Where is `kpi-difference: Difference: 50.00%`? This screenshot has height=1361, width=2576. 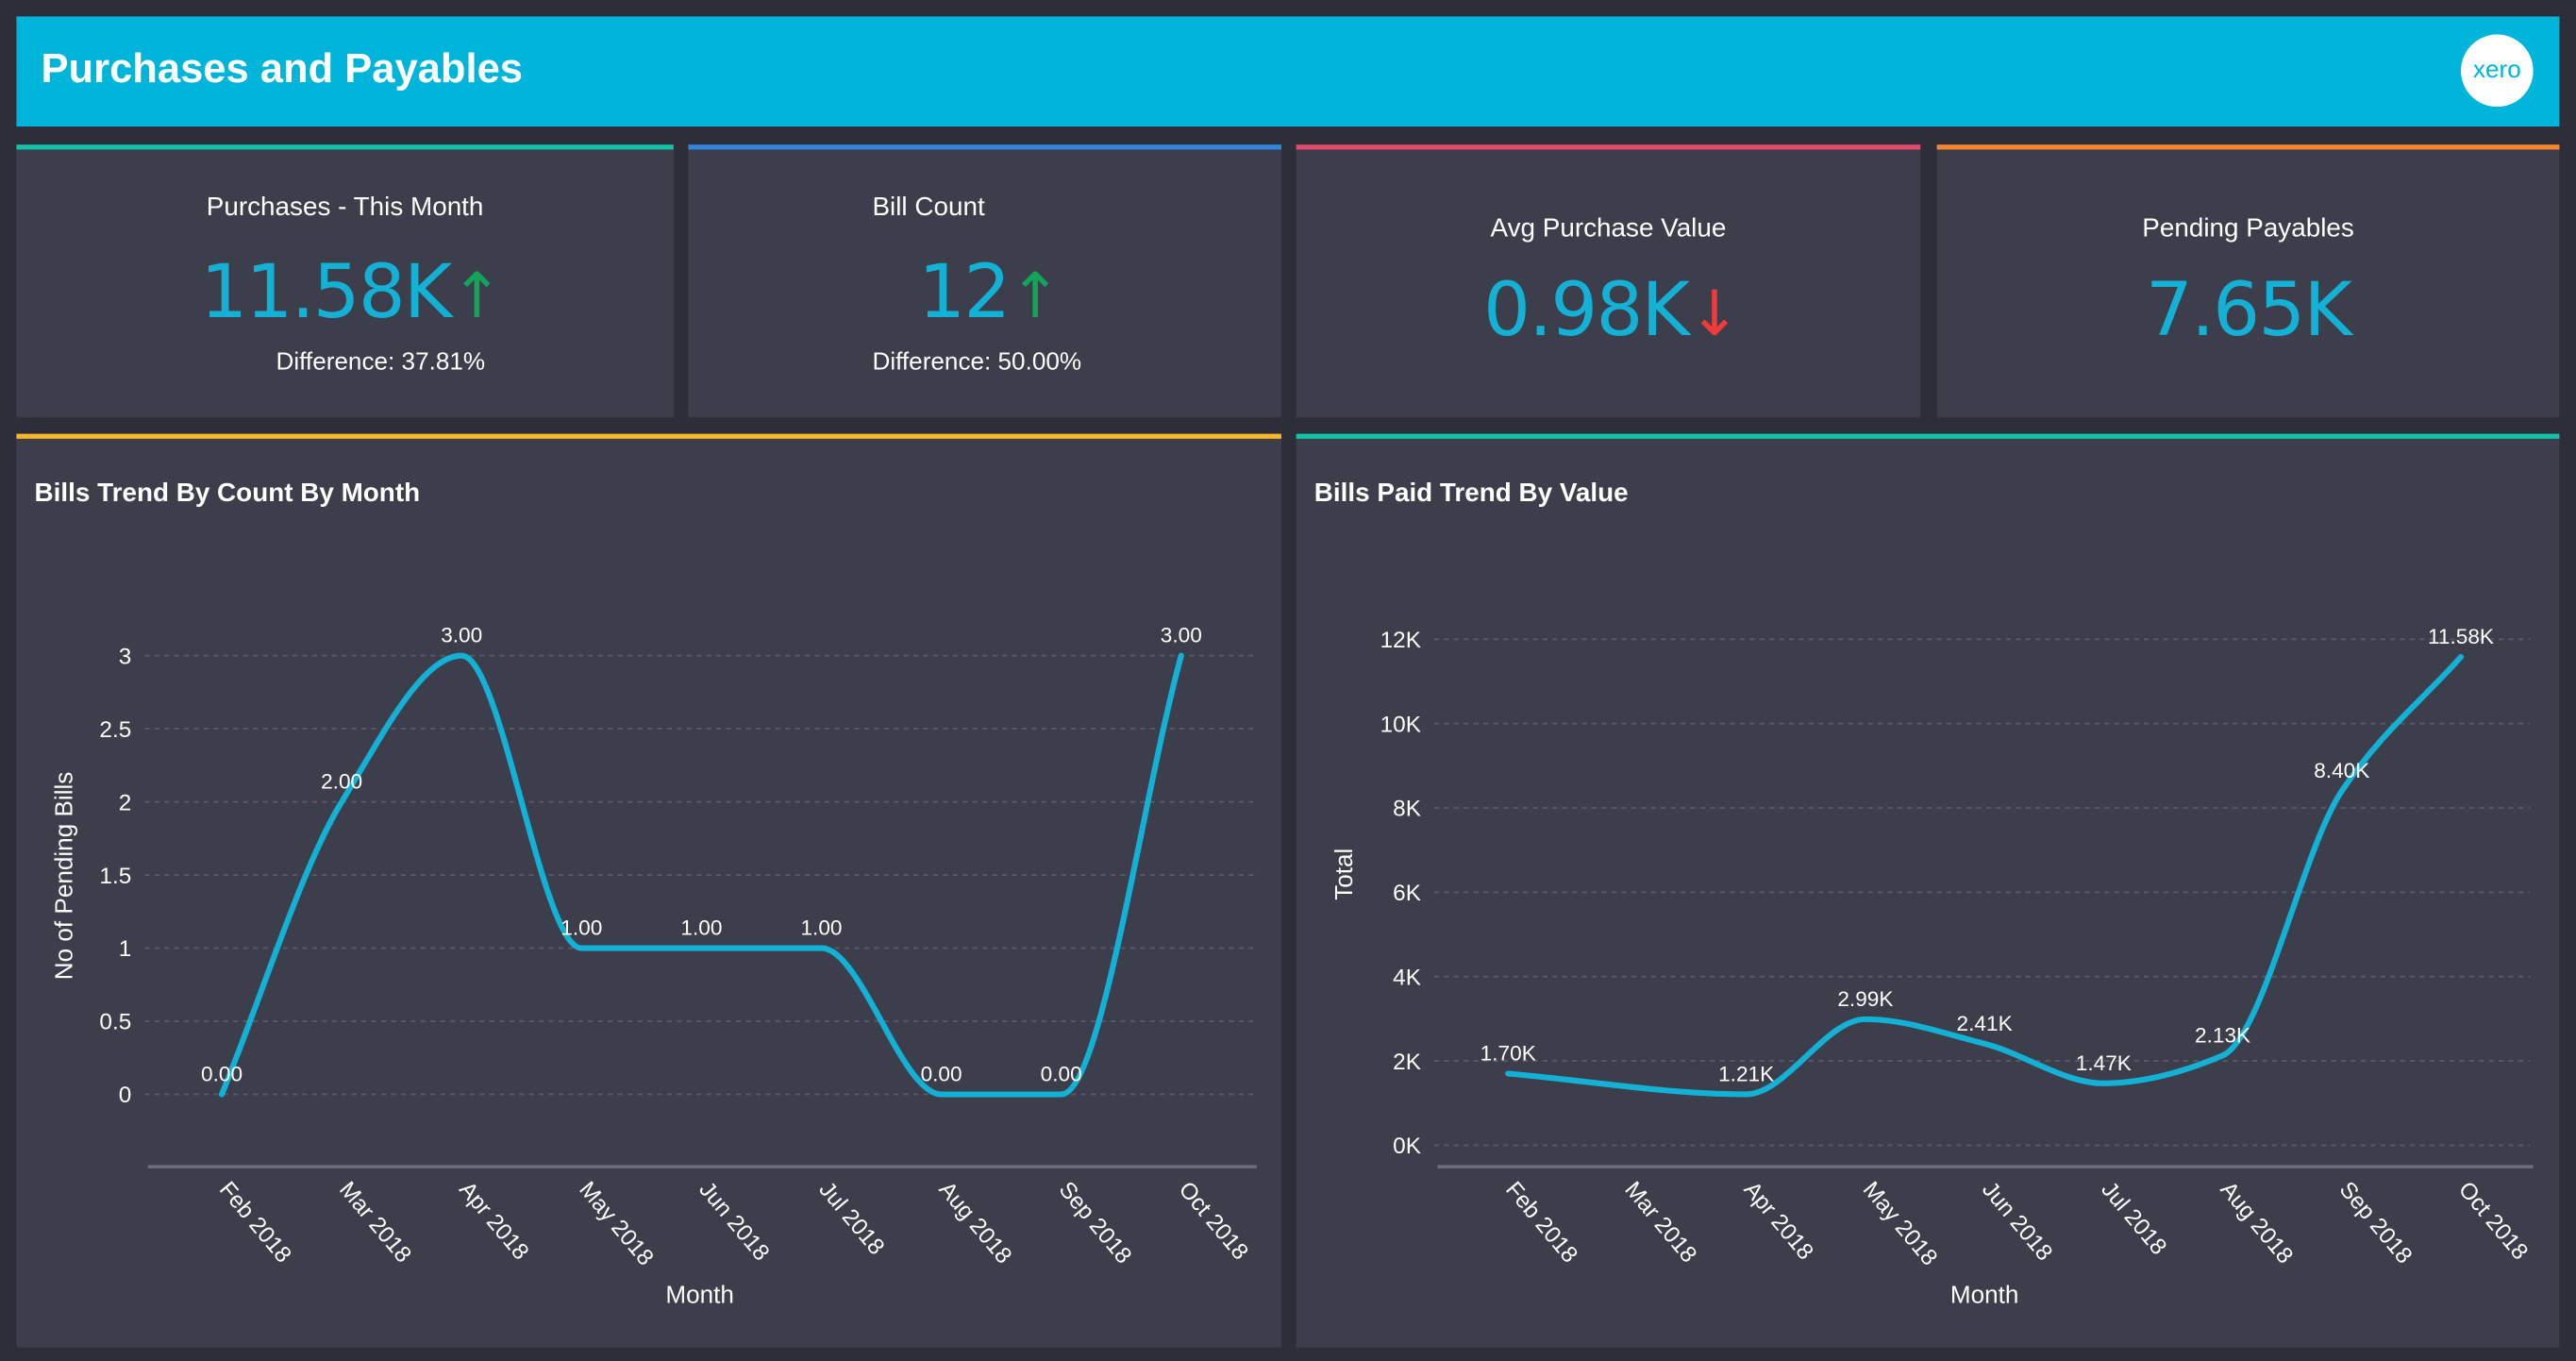
kpi-difference: Difference: 50.00% is located at coordinates (977, 362).